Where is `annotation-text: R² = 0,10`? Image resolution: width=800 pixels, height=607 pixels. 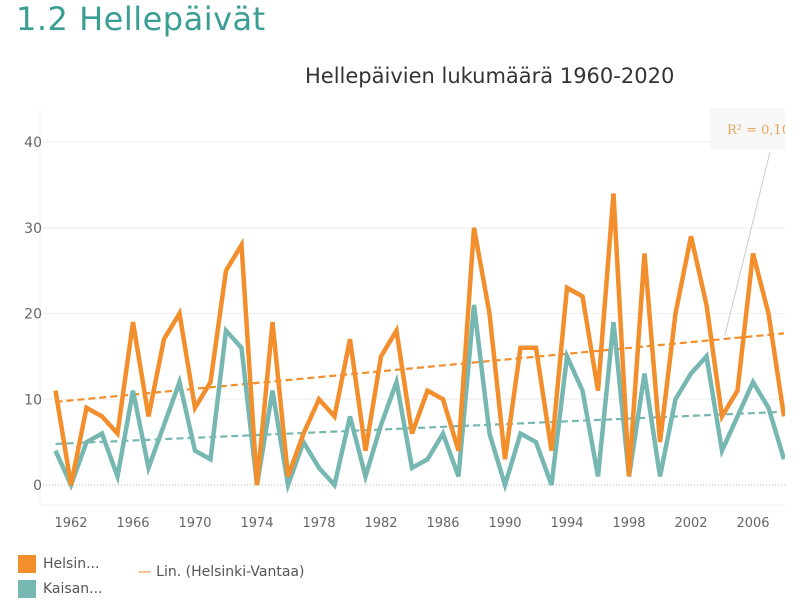
annotation-text: R² = 0,10 is located at coordinates (758, 130).